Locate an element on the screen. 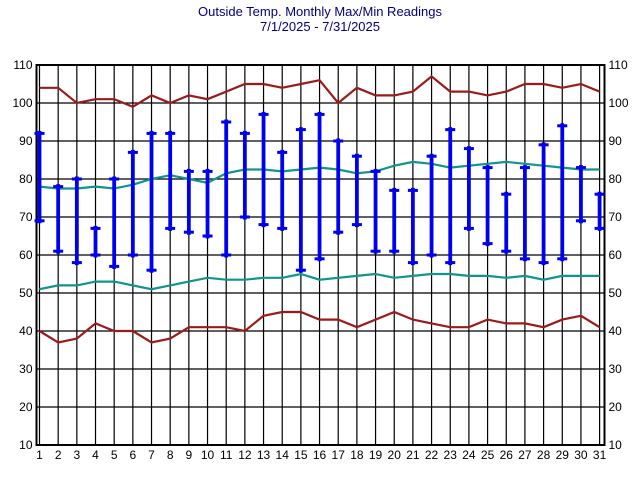 This screenshot has width=640, height=480. x-axis-label: 19 is located at coordinates (376, 455).